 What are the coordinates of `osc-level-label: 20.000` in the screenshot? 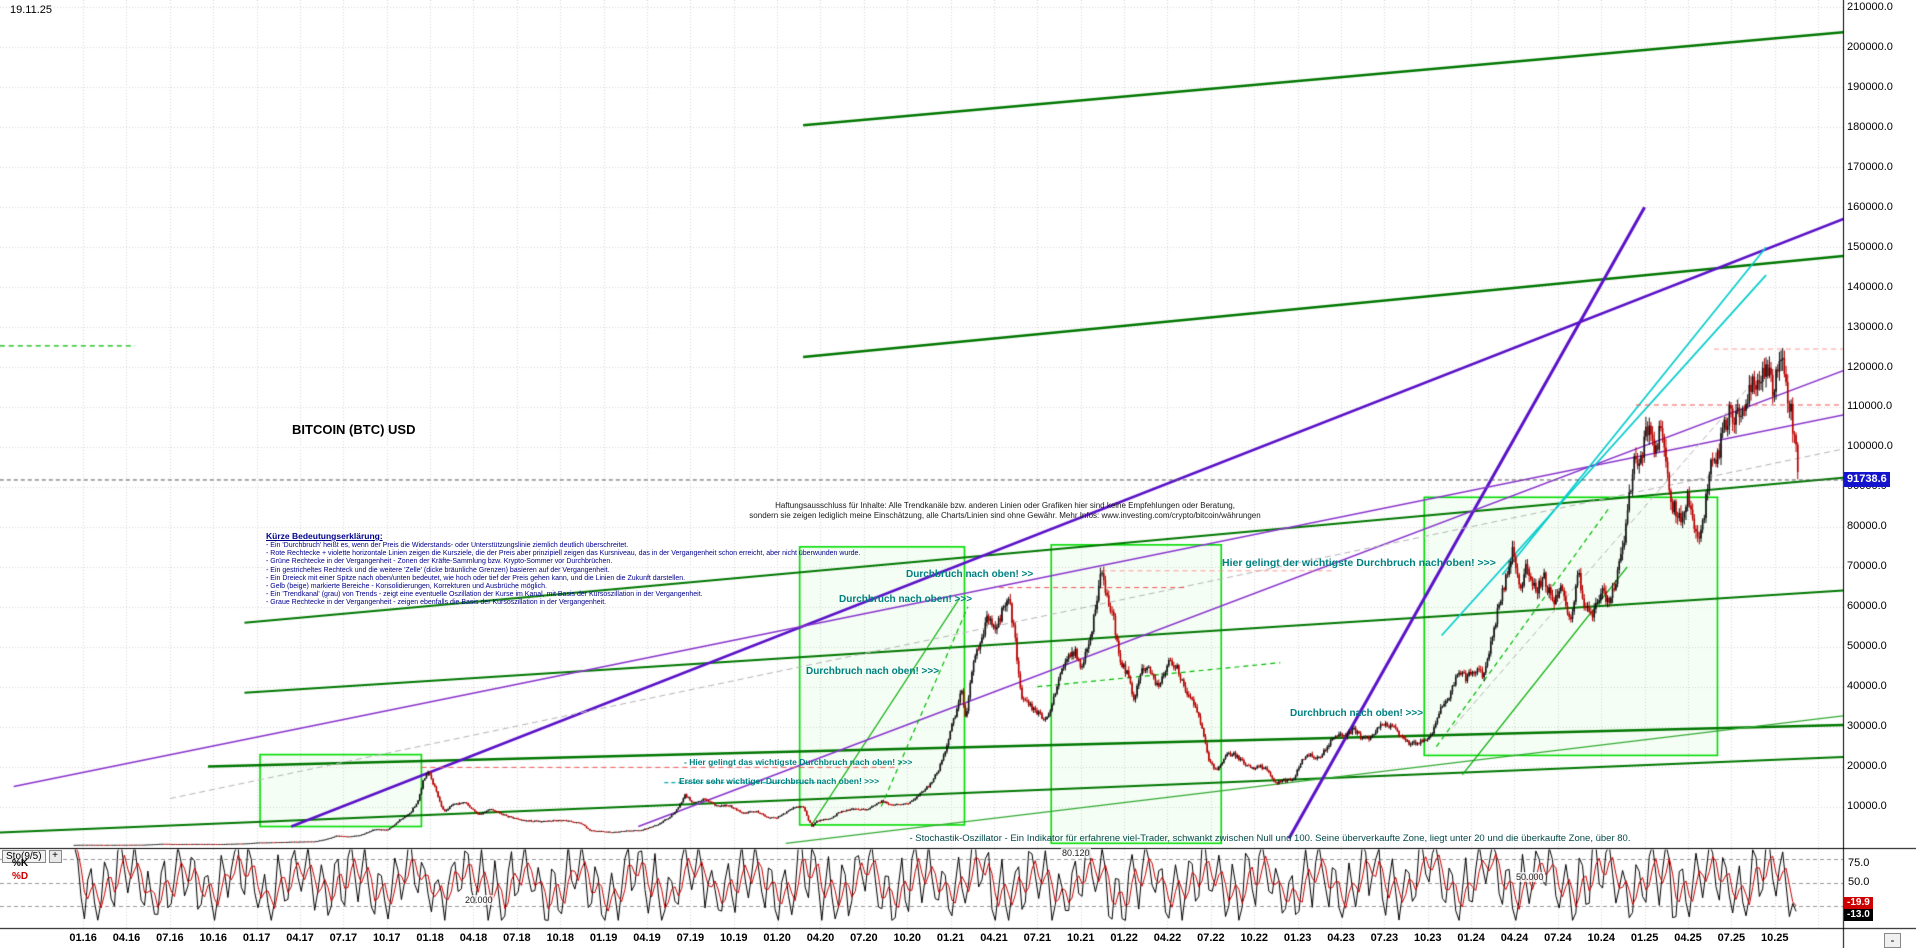 It's located at (479, 899).